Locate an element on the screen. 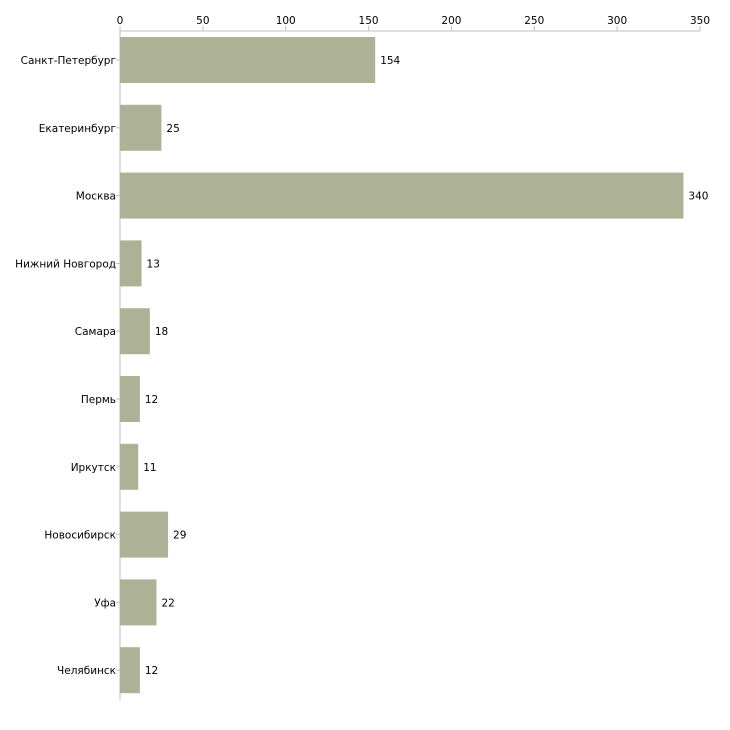 The height and width of the screenshot is (730, 730). x-axis: 0 50 100 150 200 250 300 350 is located at coordinates (413, 23).